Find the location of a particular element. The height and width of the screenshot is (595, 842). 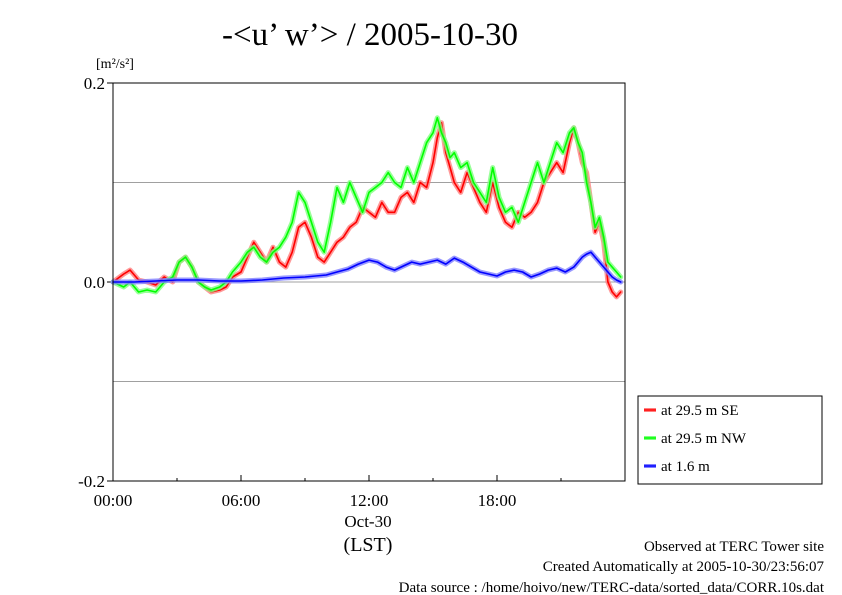

chart-title: -<u’ w’> / 2005-10-30 is located at coordinates (370, 35).